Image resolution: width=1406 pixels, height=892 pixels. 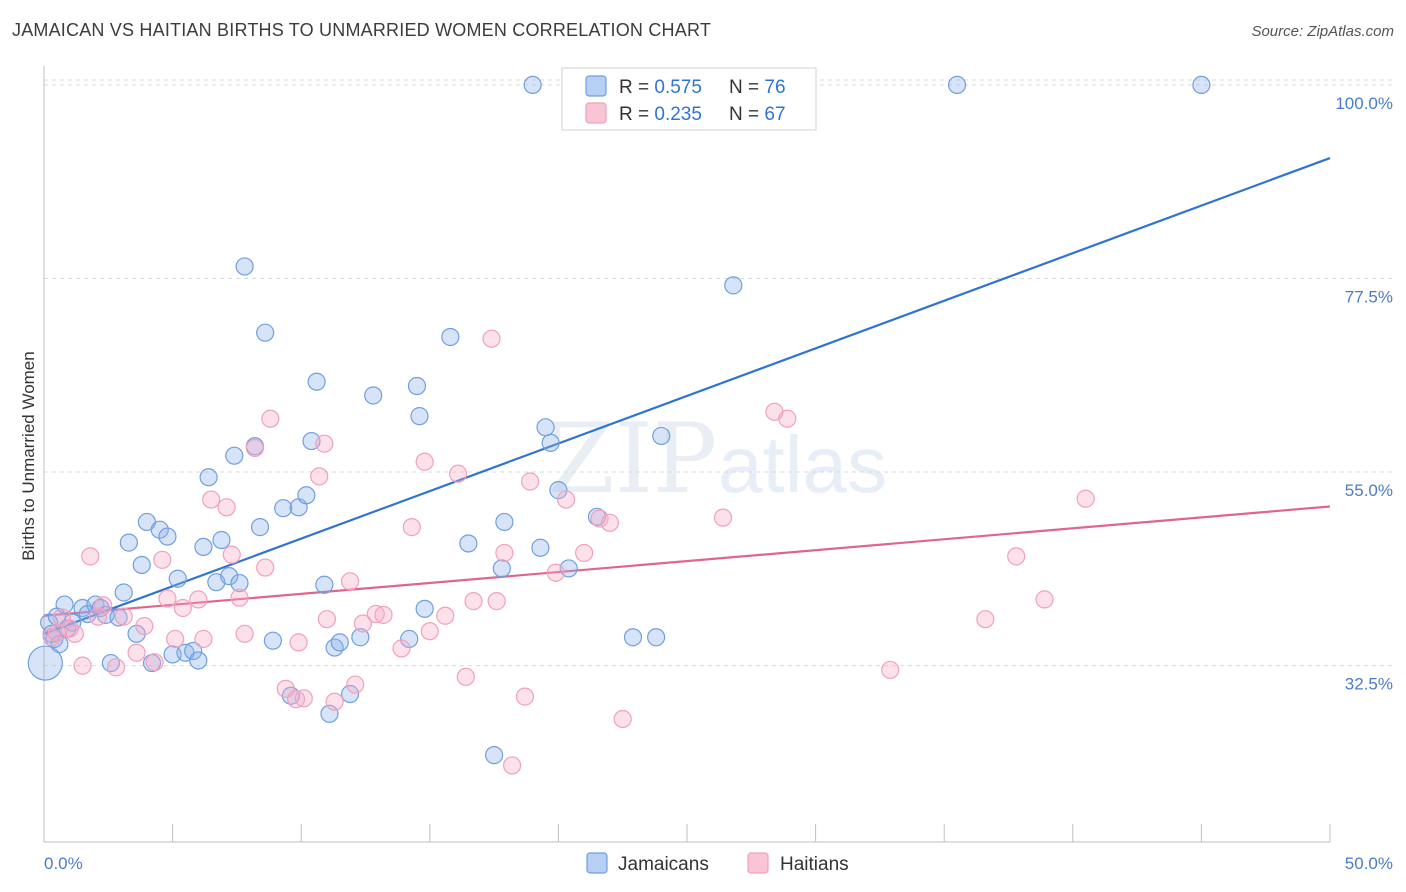 I want to click on bottom-legend-swatch-jamaicans, so click(x=597, y=863).